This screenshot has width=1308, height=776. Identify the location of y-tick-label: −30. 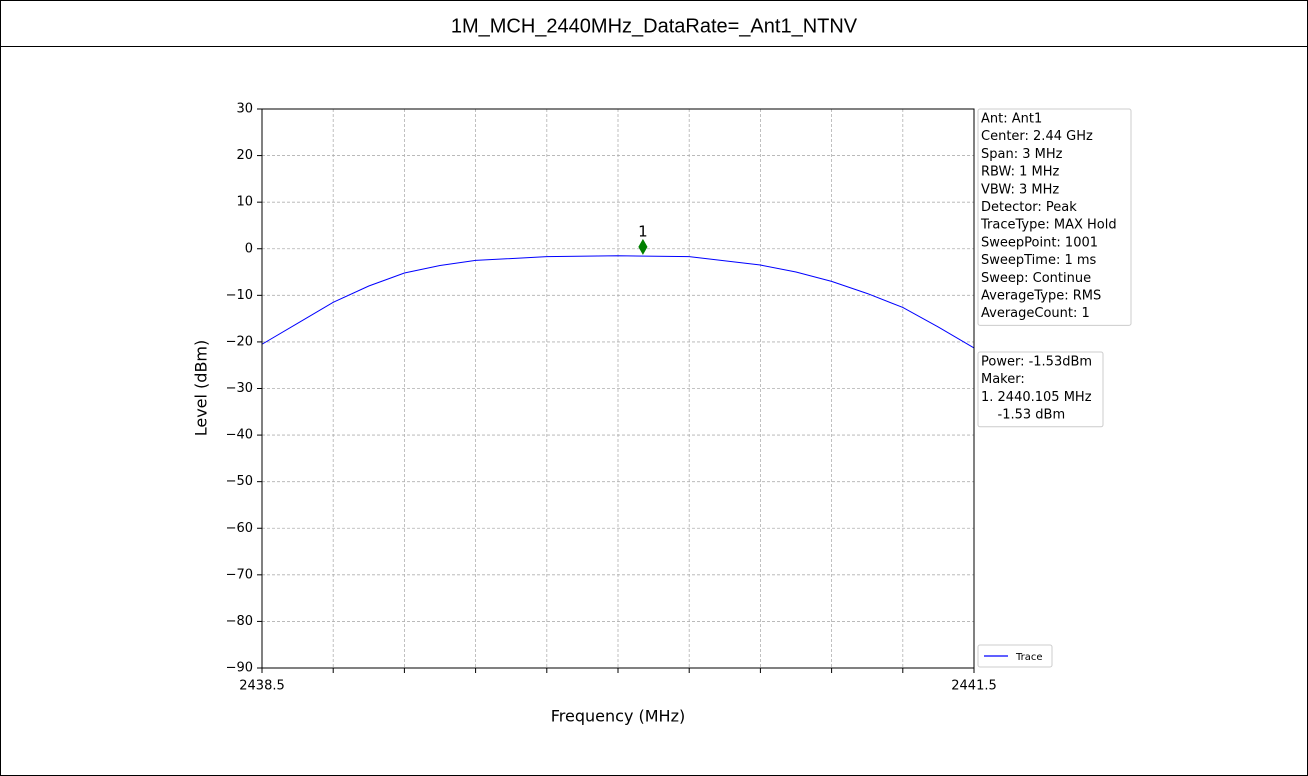
(239, 388).